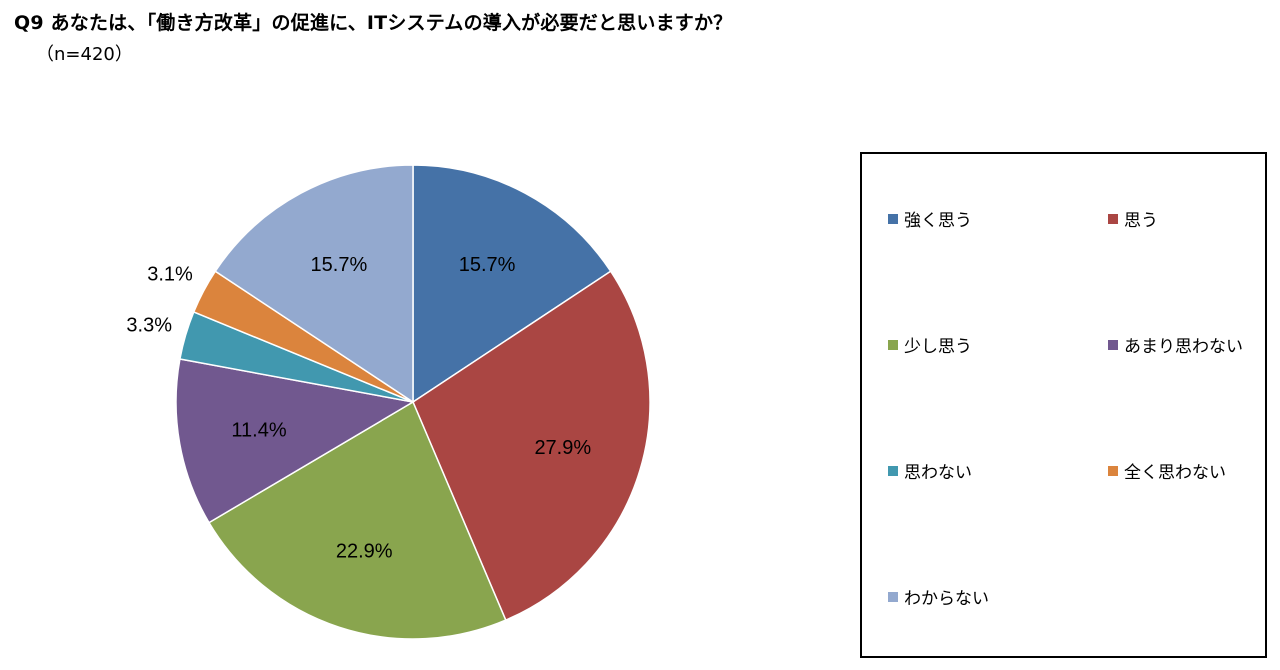 This screenshot has height=670, width=1280. I want to click on legend-item-6: わからない, so click(938, 596).